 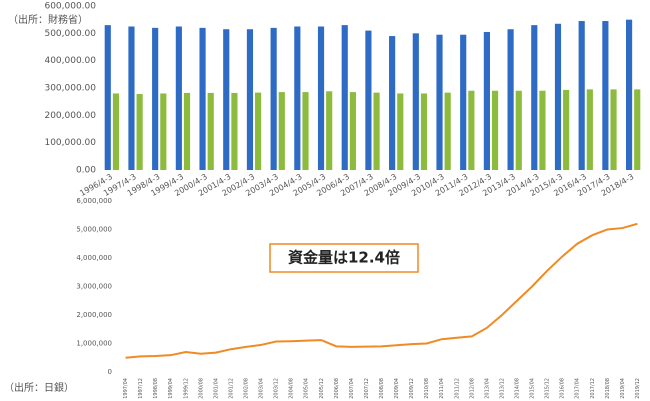 What do you see at coordinates (307, 388) in the screenshot?
I see `x-tick-label: 2005/04` at bounding box center [307, 388].